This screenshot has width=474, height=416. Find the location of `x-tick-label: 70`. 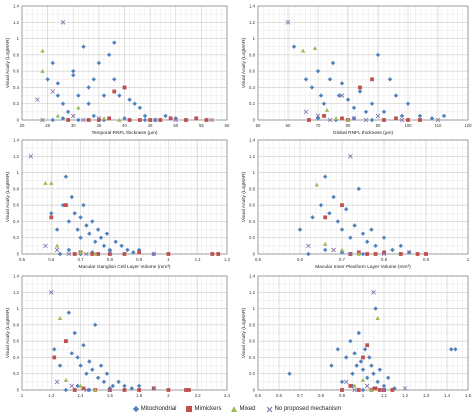

x-tick-label: 70 is located at coordinates (318, 125).